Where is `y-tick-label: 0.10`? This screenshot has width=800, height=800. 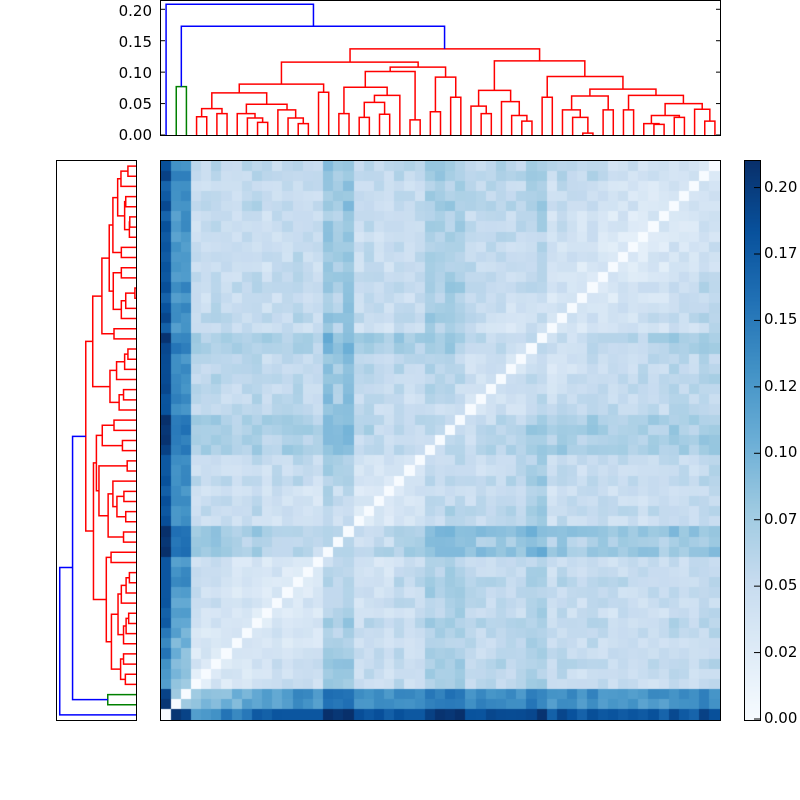
y-tick-label: 0.10 is located at coordinates (135, 73).